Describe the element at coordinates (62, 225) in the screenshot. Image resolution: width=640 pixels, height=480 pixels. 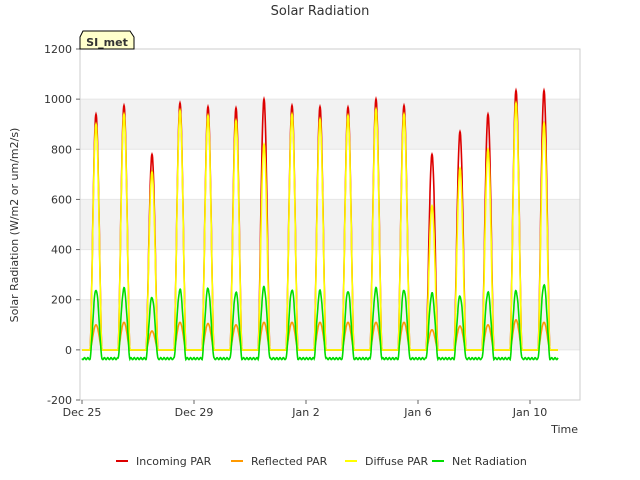
I see `y-axis-ticks: -200 0 200 400 600 800 1000 1200` at that location.